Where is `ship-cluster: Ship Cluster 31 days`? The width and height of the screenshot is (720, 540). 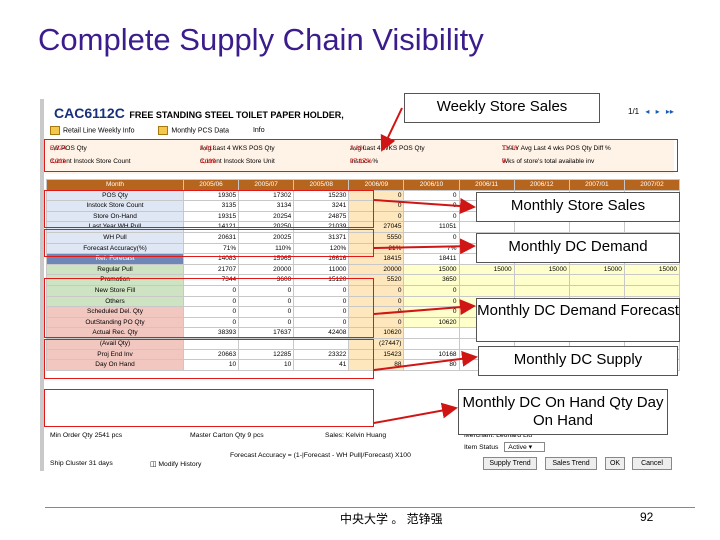
ship-cluster: Ship Cluster 31 days is located at coordinates (81, 463).